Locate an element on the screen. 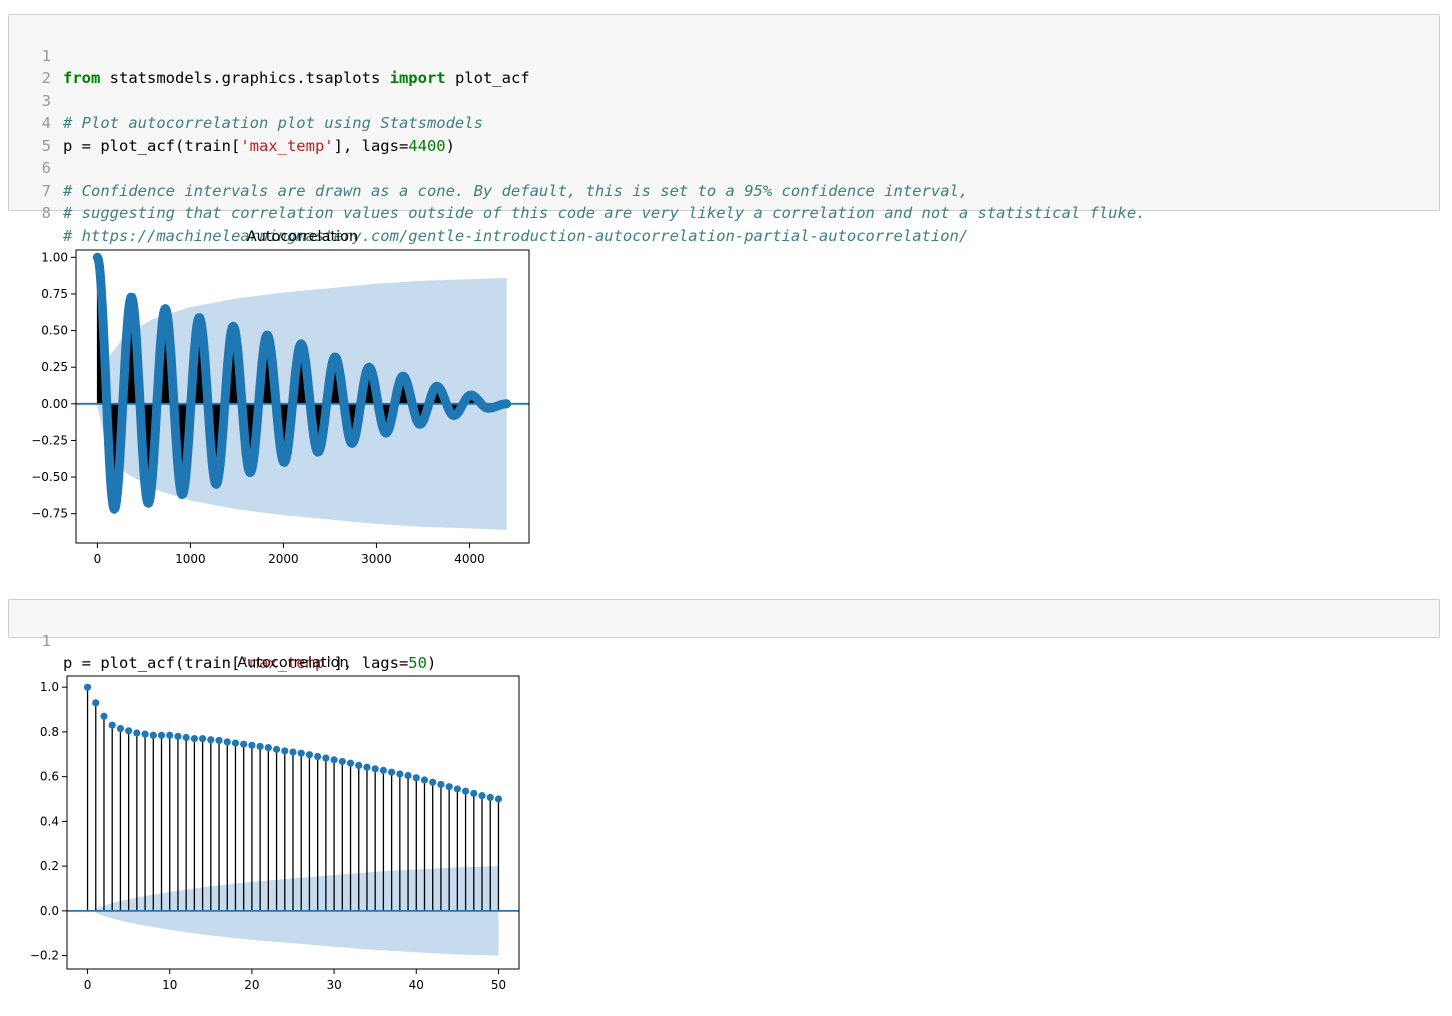  line-number: 4 is located at coordinates (46, 123).